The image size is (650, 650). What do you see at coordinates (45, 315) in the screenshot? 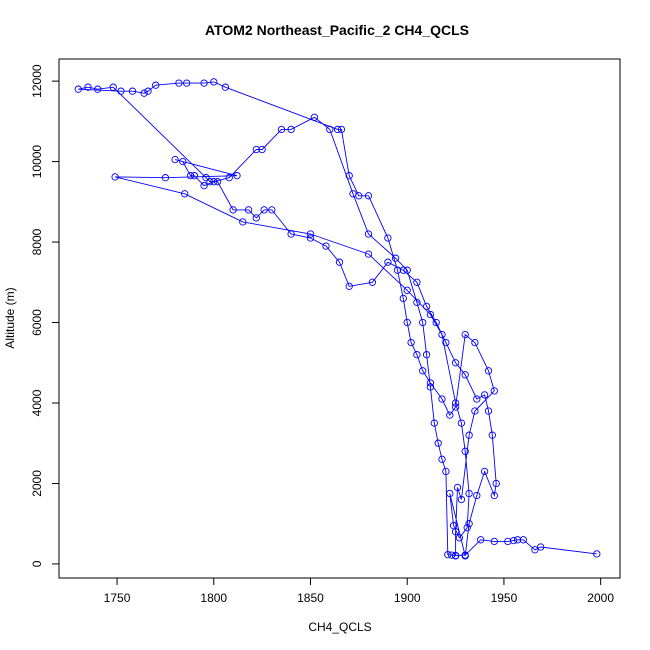
I see `y-axis: 0 2000 4000 6000 8000 10000 12000` at bounding box center [45, 315].